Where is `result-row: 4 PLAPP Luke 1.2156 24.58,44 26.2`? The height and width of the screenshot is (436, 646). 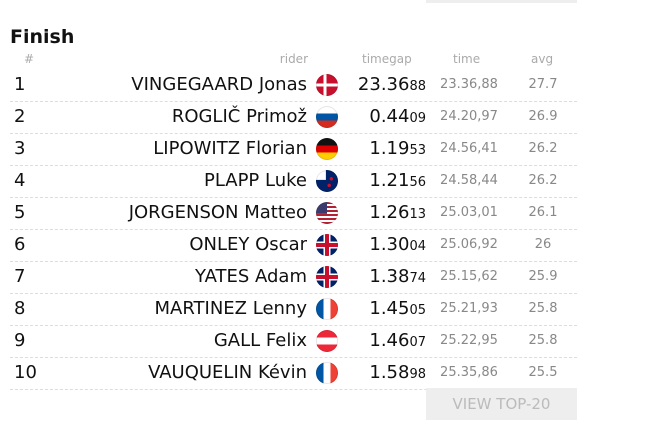 result-row: 4 PLAPP Luke 1.2156 24.58,44 26.2 is located at coordinates (293, 181).